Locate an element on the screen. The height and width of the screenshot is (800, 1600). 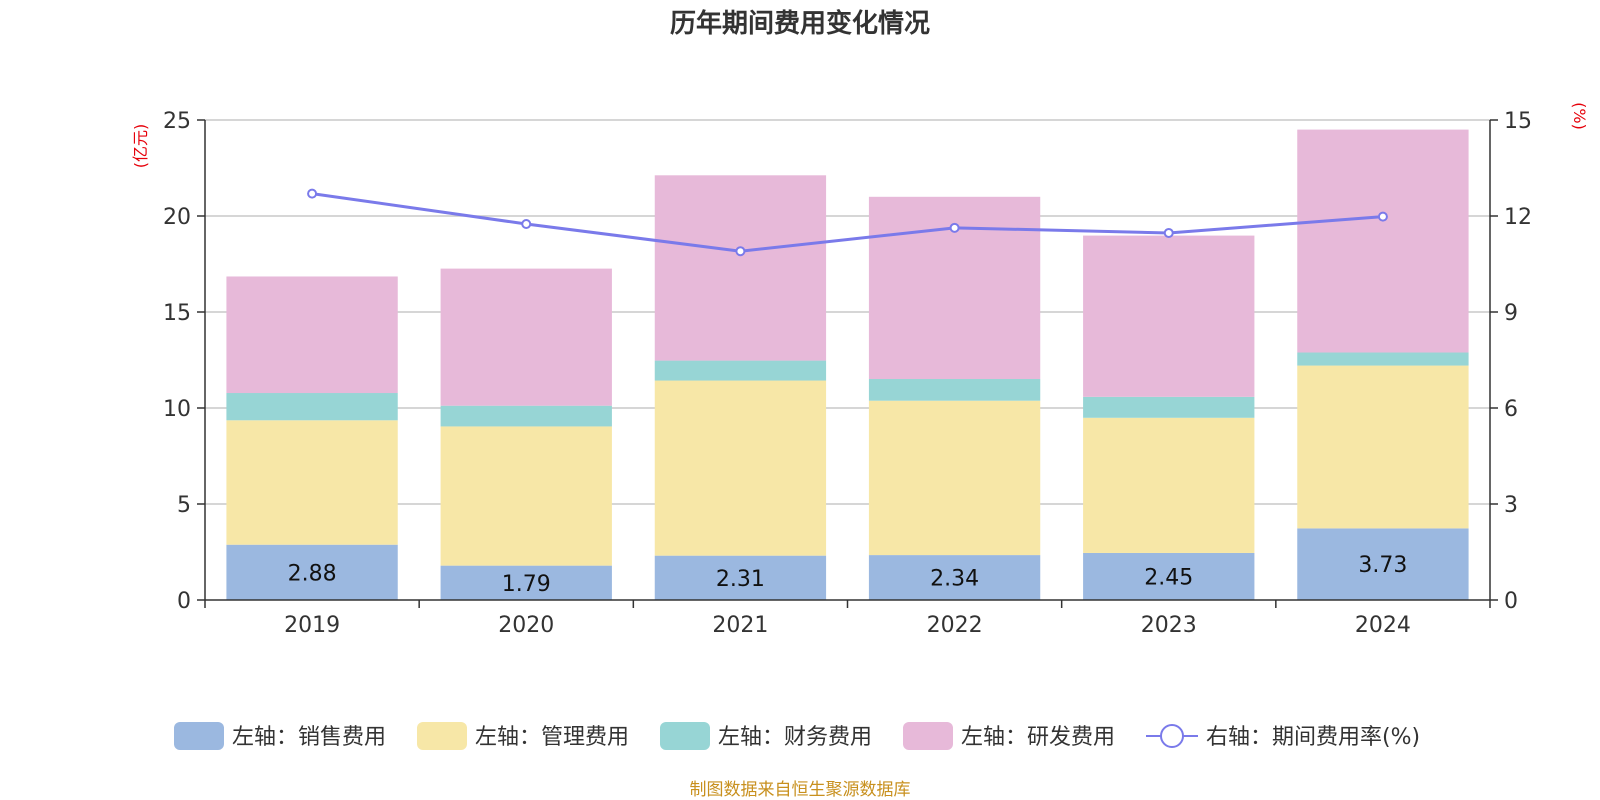
right-tick-label: 6 is located at coordinates (1511, 409).